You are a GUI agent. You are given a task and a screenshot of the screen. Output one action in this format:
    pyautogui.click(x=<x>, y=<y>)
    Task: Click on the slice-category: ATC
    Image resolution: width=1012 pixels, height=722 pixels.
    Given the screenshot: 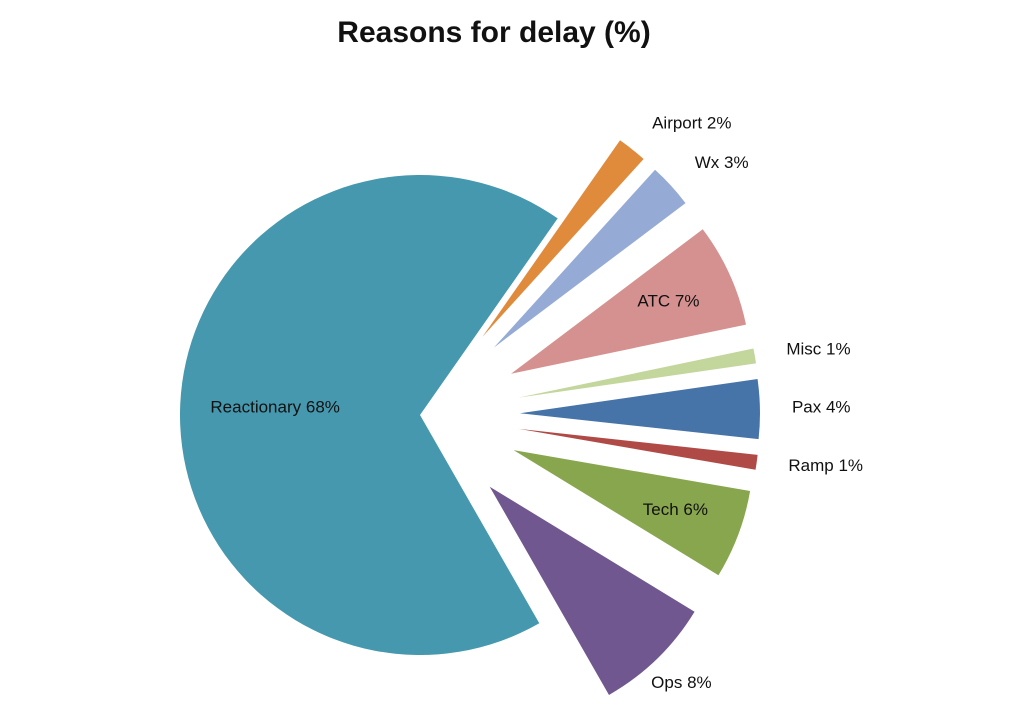 What is the action you would take?
    pyautogui.click(x=653, y=301)
    